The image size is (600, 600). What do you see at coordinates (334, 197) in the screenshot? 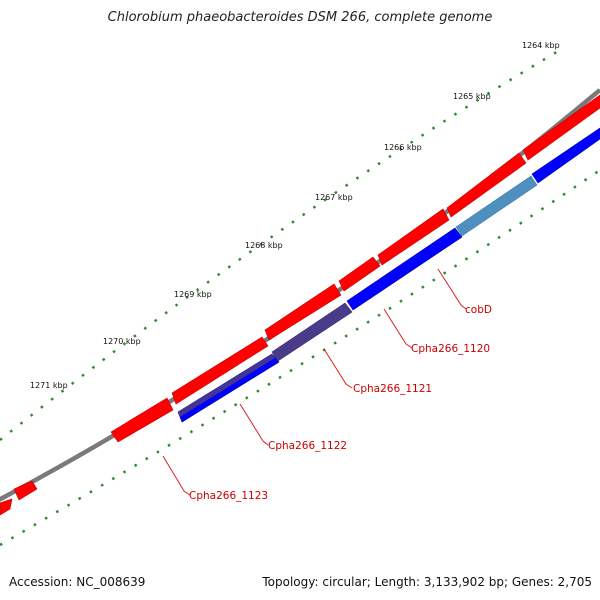
I see `kbp-label-1267: 1267 kbp` at bounding box center [334, 197].